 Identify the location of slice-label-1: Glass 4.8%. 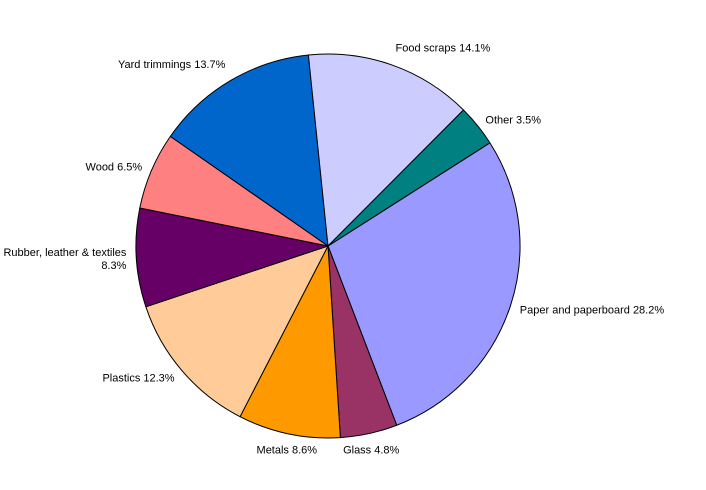
(371, 450).